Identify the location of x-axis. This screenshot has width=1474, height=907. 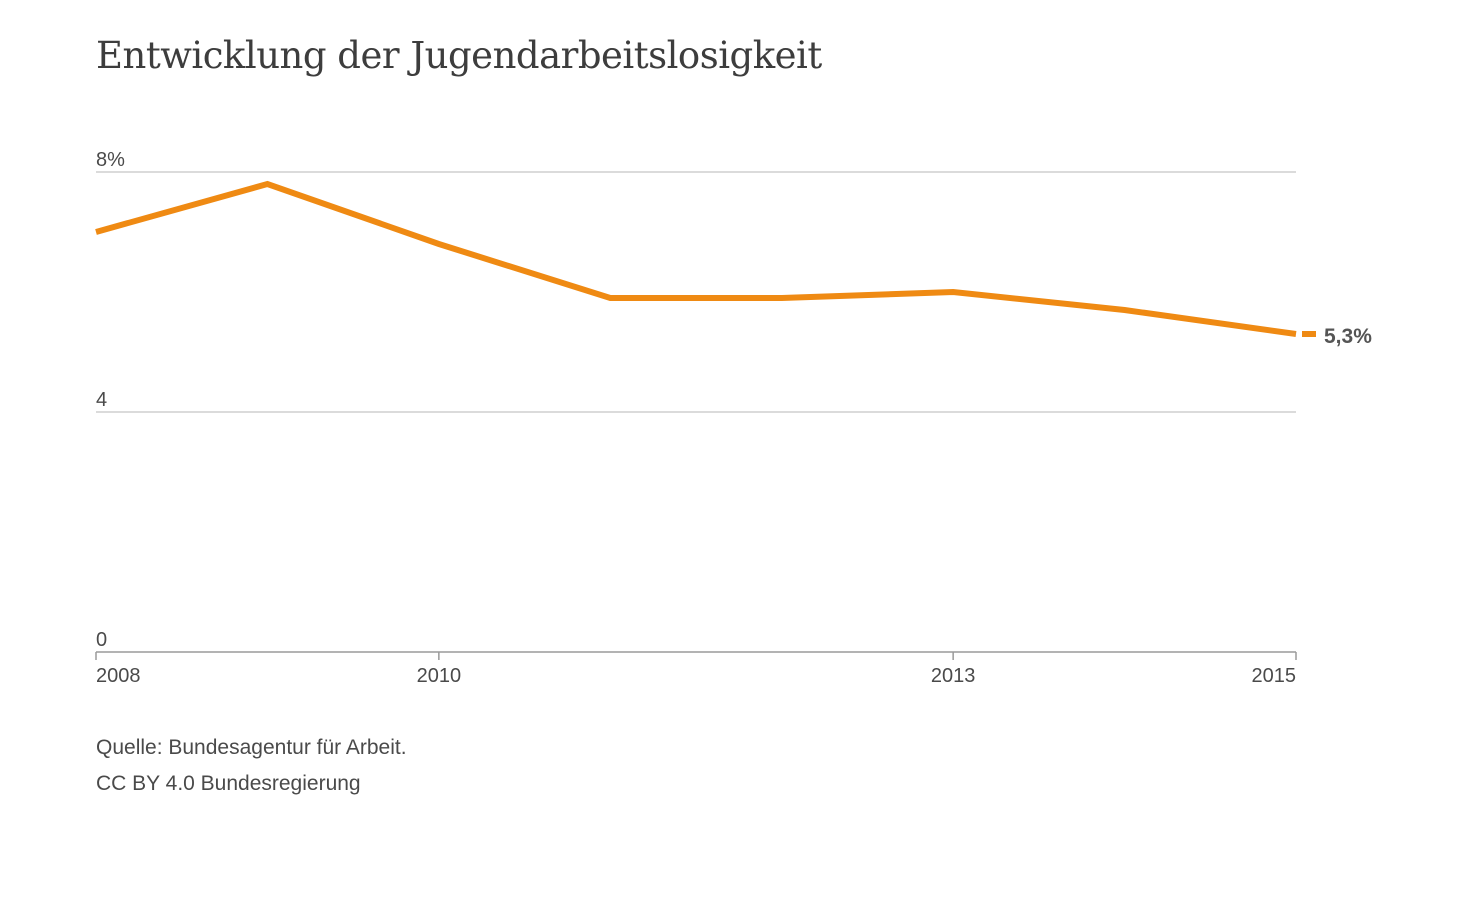
(696, 655).